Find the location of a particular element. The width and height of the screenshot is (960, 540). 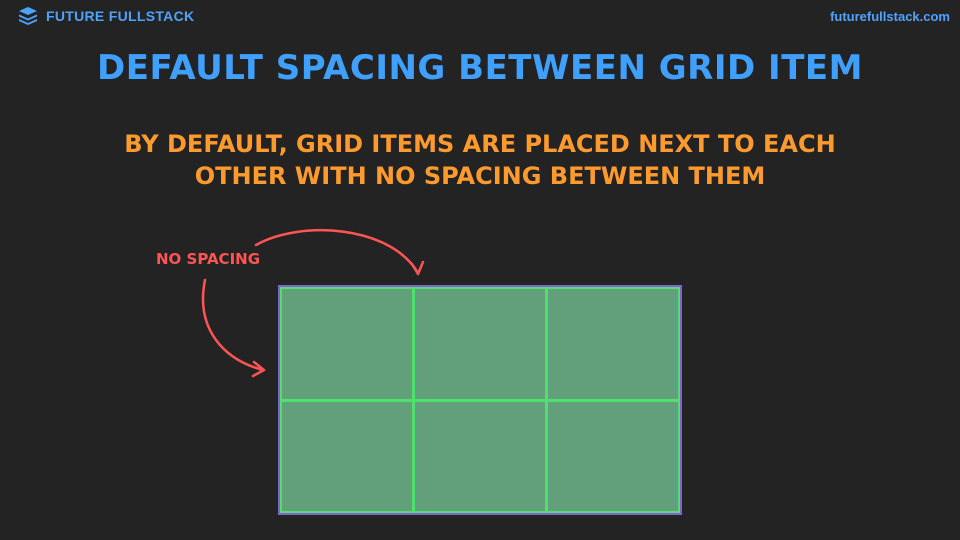

layers-stack-icon is located at coordinates (28, 16).